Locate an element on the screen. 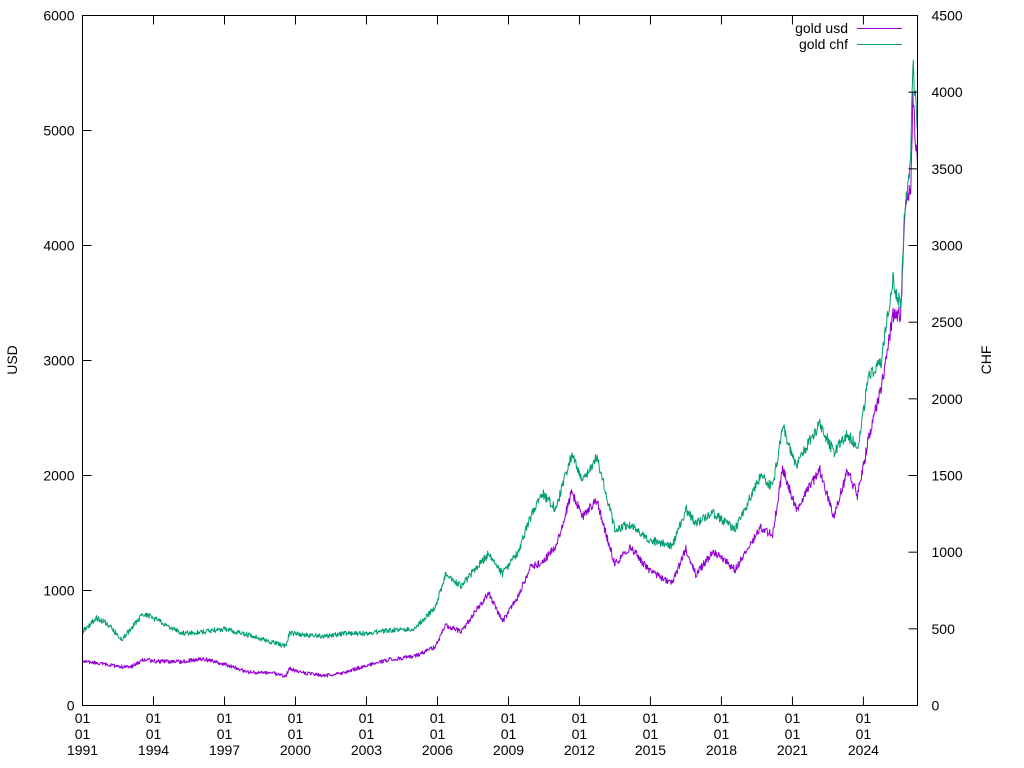 Image resolution: width=1024 pixels, height=768 pixels. y-axis-right-label: CHF is located at coordinates (986, 360).